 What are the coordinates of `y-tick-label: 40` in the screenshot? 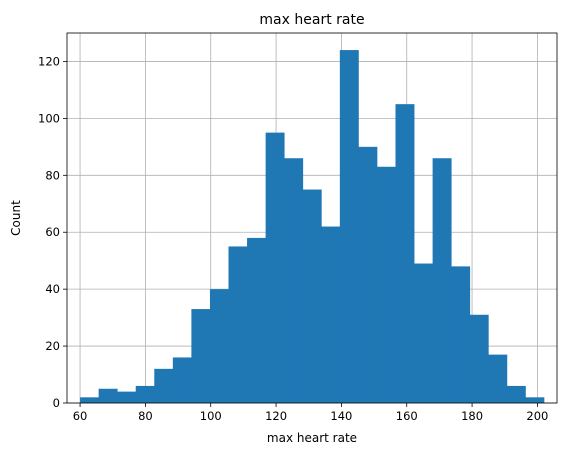 It's located at (52, 289).